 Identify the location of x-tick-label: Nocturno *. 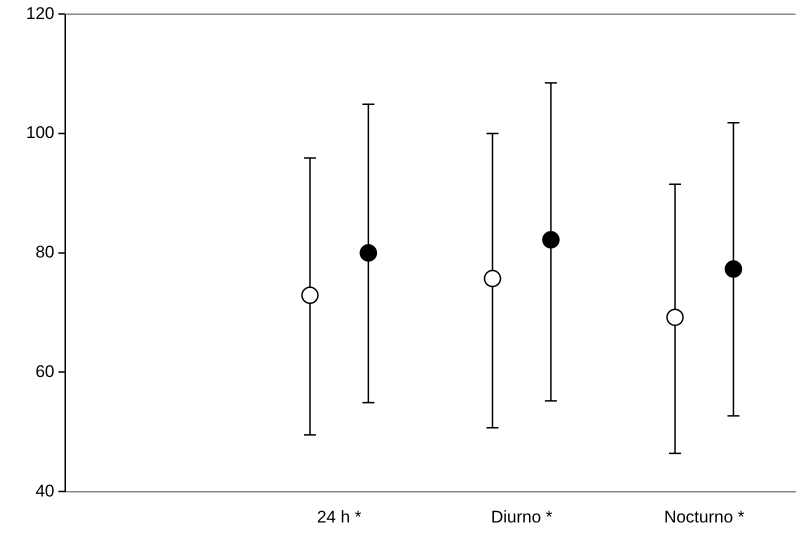
(704, 516).